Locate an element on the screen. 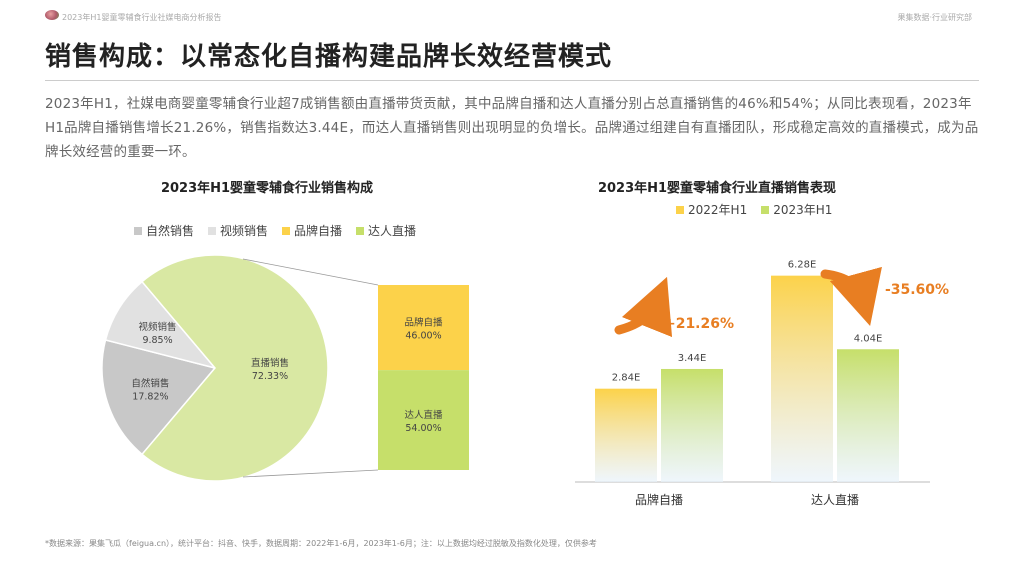 This screenshot has height=576, width=1024. legend-label: 2023年H1 is located at coordinates (803, 210).